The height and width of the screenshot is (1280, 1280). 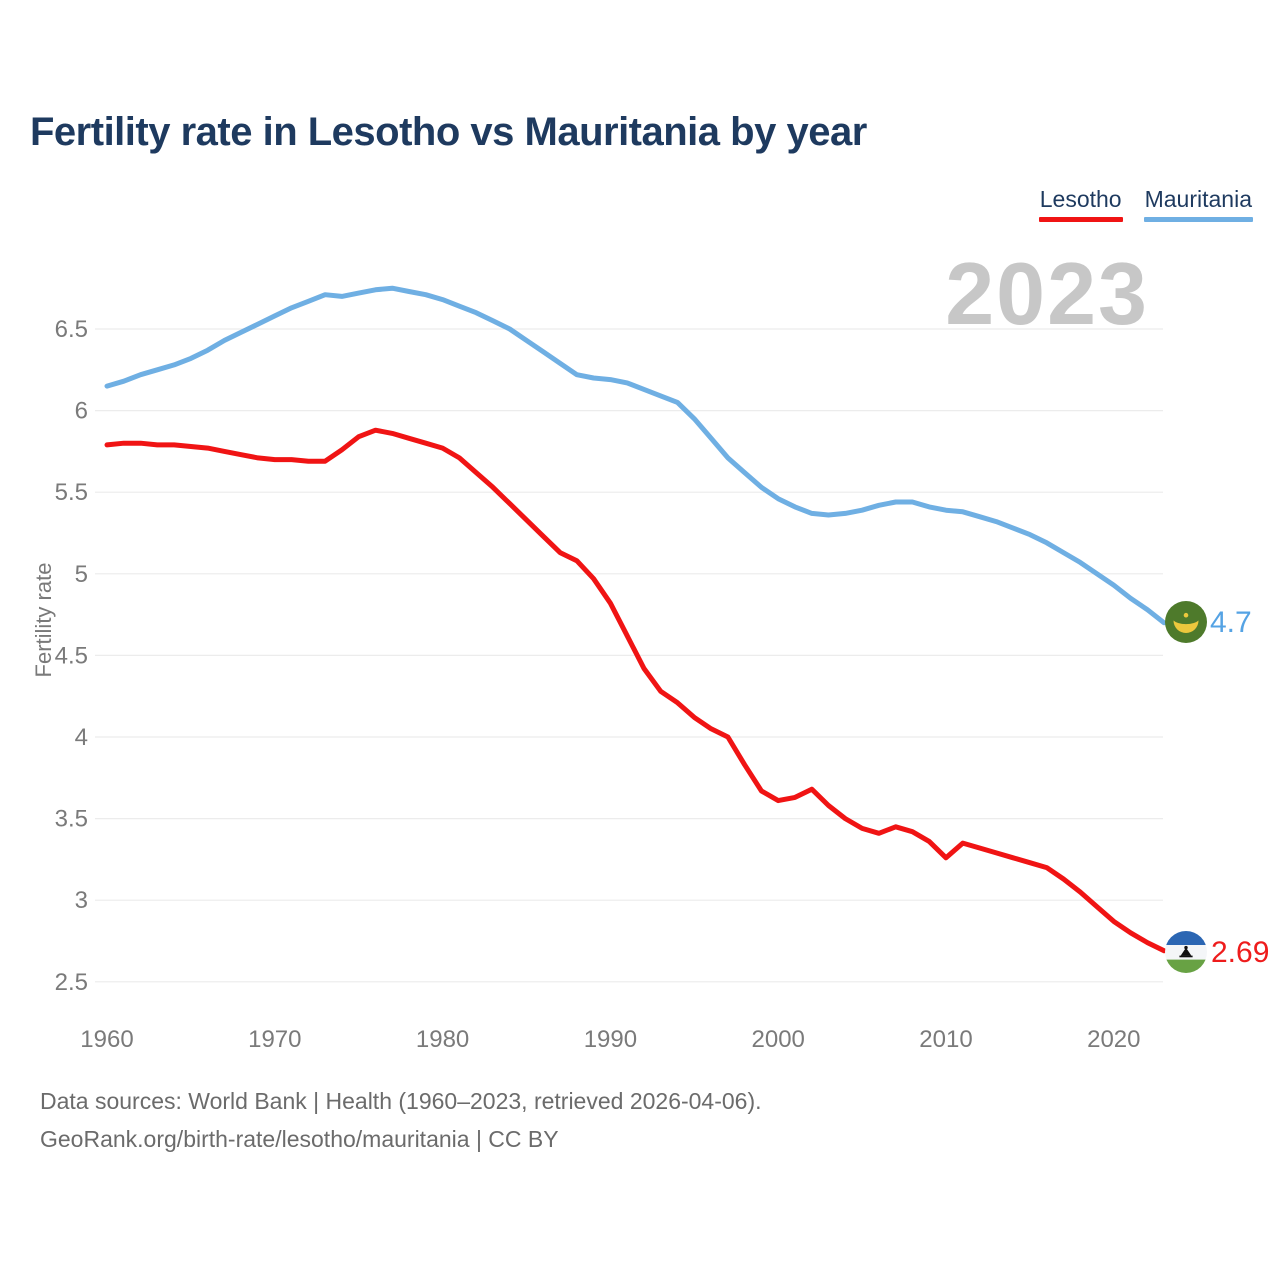 I want to click on x-tick-label: 1990, so click(x=610, y=1039).